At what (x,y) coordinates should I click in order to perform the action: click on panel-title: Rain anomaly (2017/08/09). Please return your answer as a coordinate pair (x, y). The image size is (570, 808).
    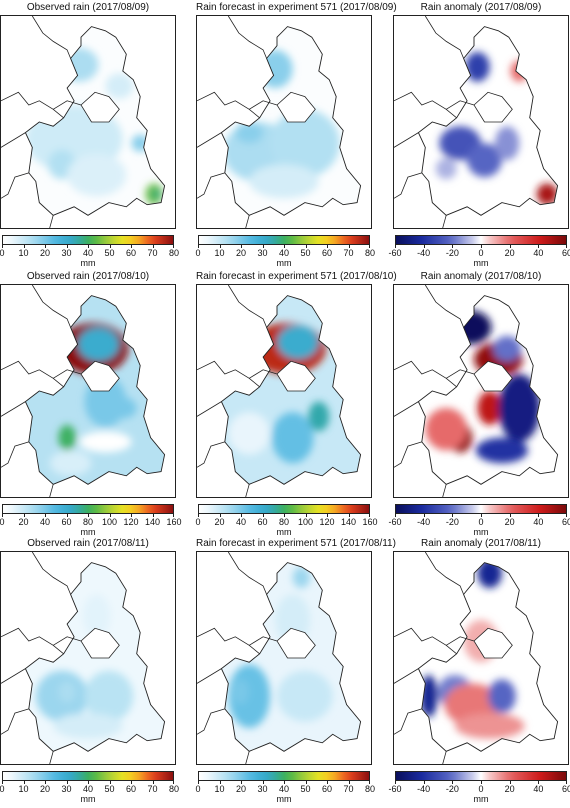
    Looking at the image, I should click on (481, 7).